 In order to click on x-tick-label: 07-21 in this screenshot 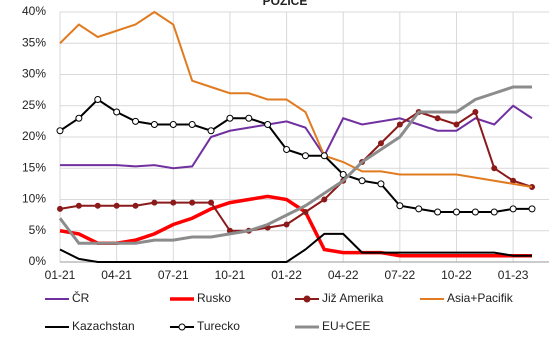, I will do `click(173, 275)`.